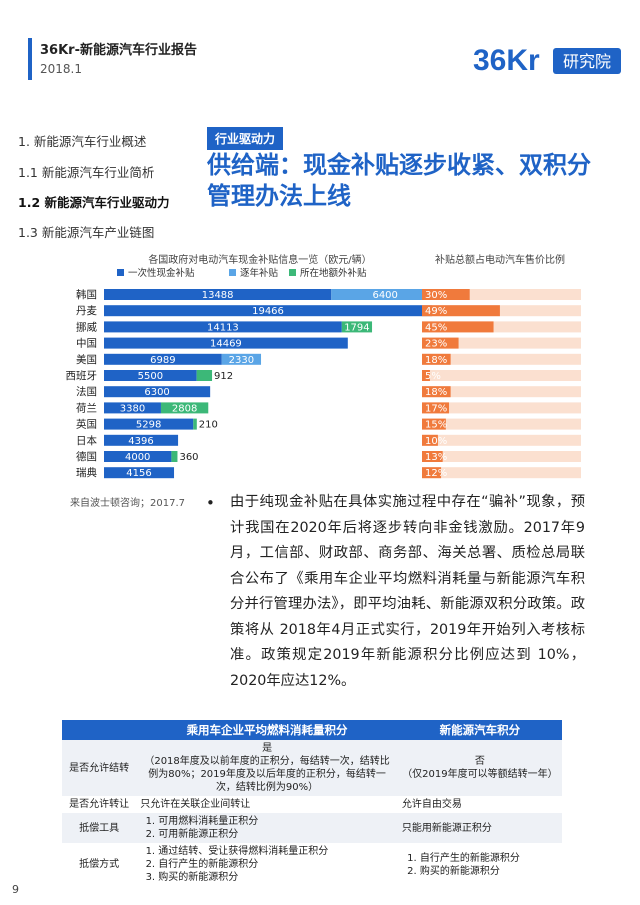 The width and height of the screenshot is (640, 905). I want to click on row-cell: 自行产生的新能源积分 购买的新能源积分, so click(479, 864).